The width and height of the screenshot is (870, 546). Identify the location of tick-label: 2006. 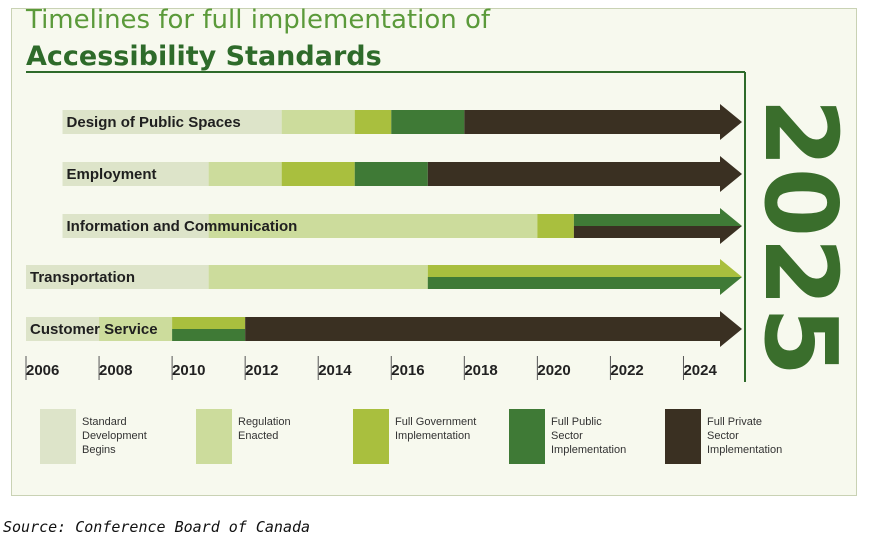
(42, 370).